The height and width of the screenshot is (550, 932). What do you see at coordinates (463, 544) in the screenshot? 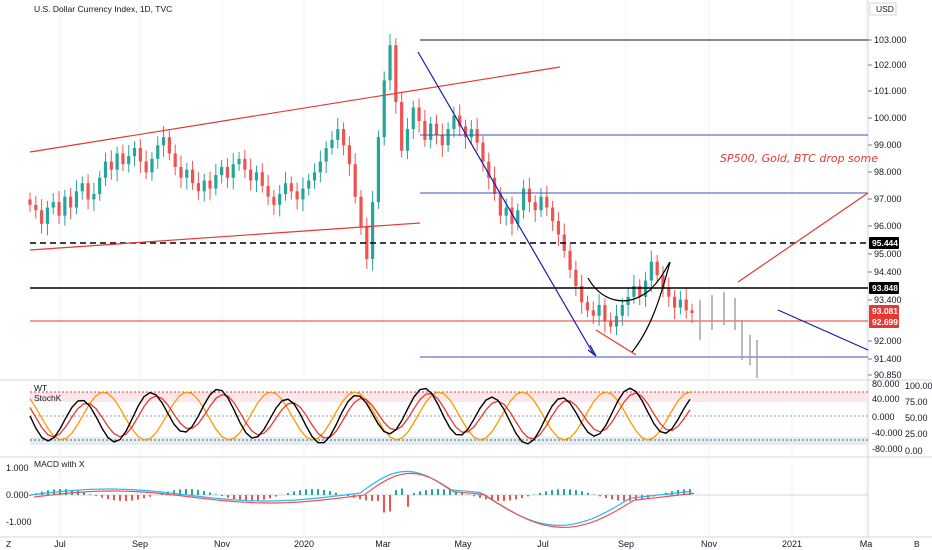
I see `time-axis: Jul Sep Nov 2020 Mar May Jul Sep Nov 2021 Ma` at bounding box center [463, 544].